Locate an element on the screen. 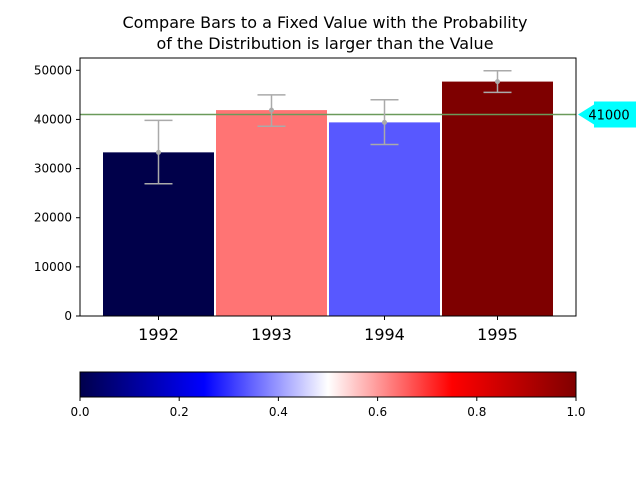  bar-1995 is located at coordinates (497, 199).